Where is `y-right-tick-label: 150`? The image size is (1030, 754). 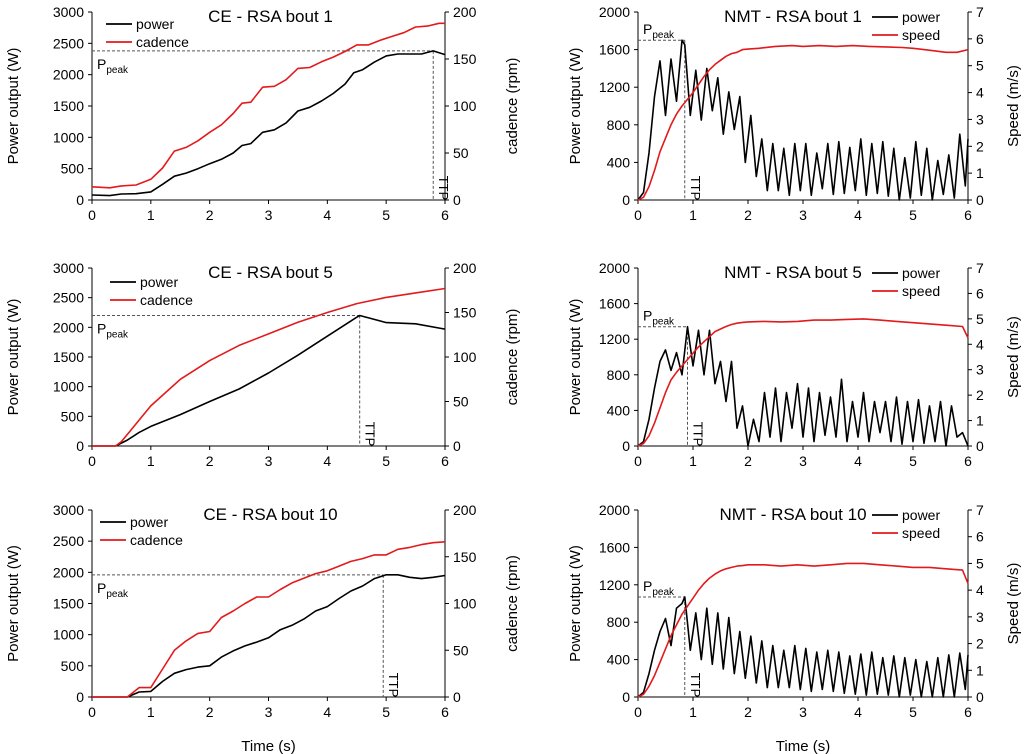 y-right-tick-label: 150 is located at coordinates (465, 59).